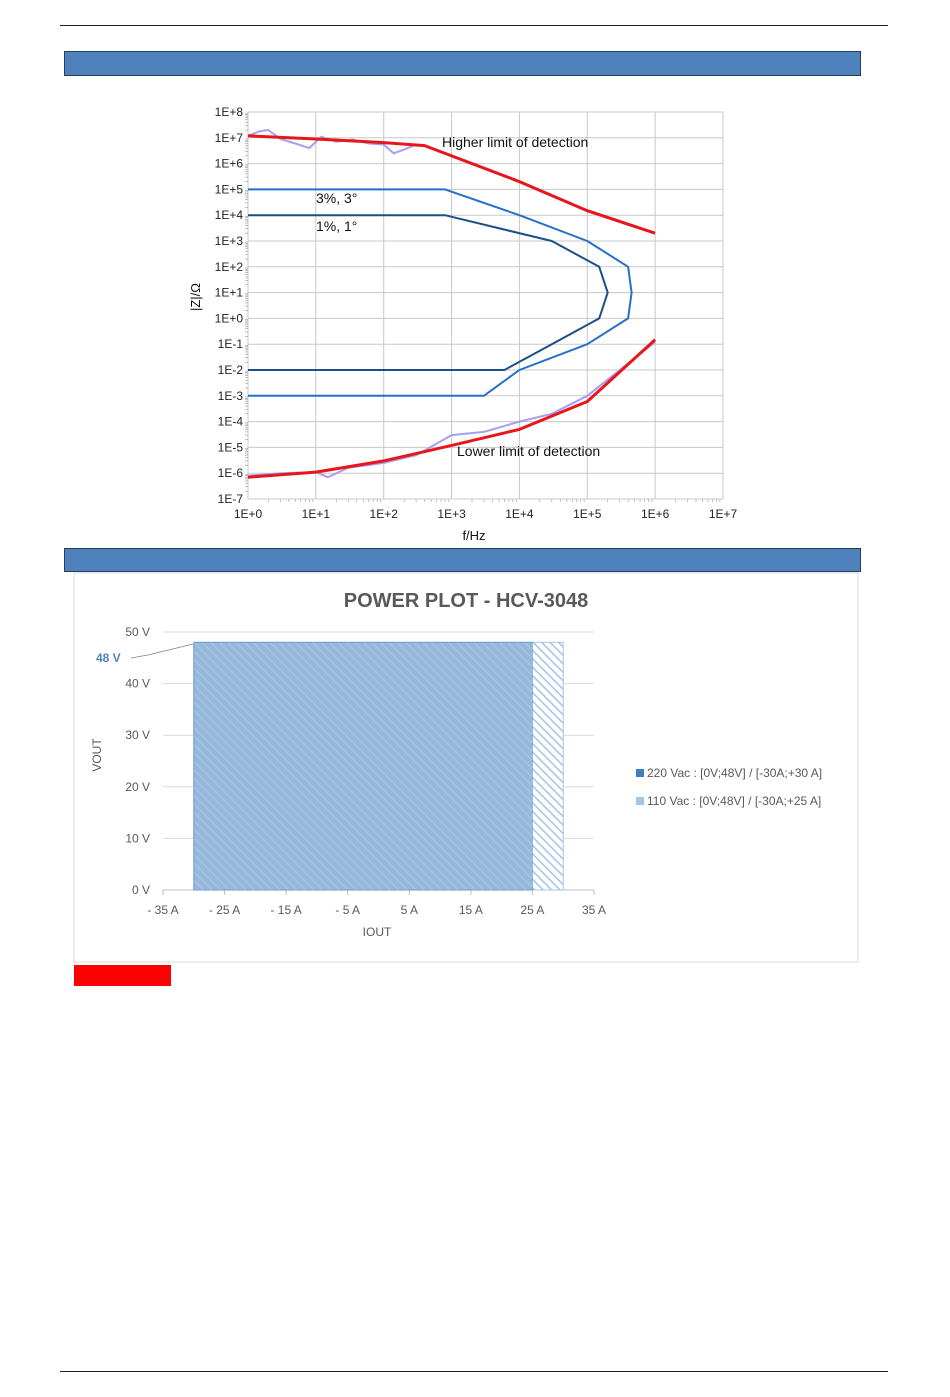 This screenshot has width=950, height=1397. Describe the element at coordinates (473, 535) in the screenshot. I see `impedance-x-axis-label: f/Hz` at that location.